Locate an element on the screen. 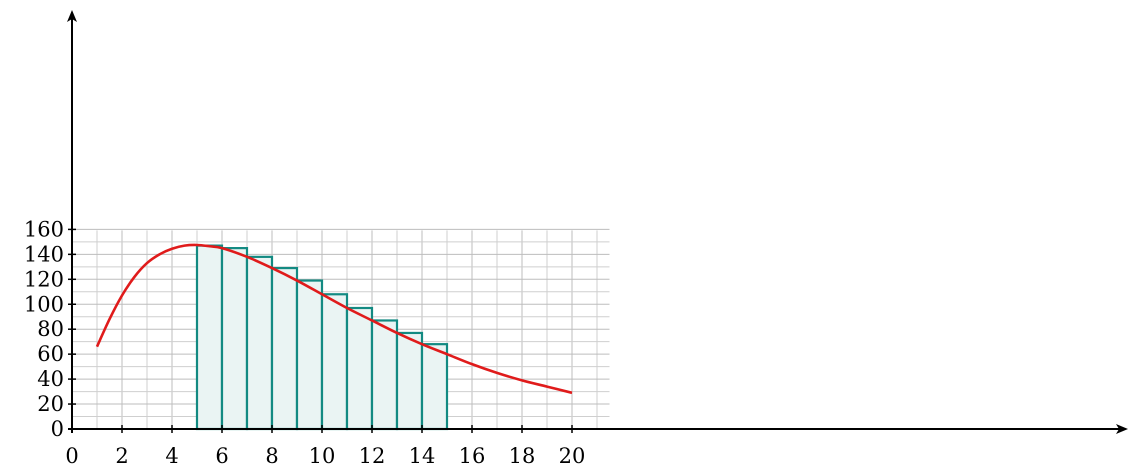 The width and height of the screenshot is (1129, 467). y-tick-label: 20 is located at coordinates (50, 404).